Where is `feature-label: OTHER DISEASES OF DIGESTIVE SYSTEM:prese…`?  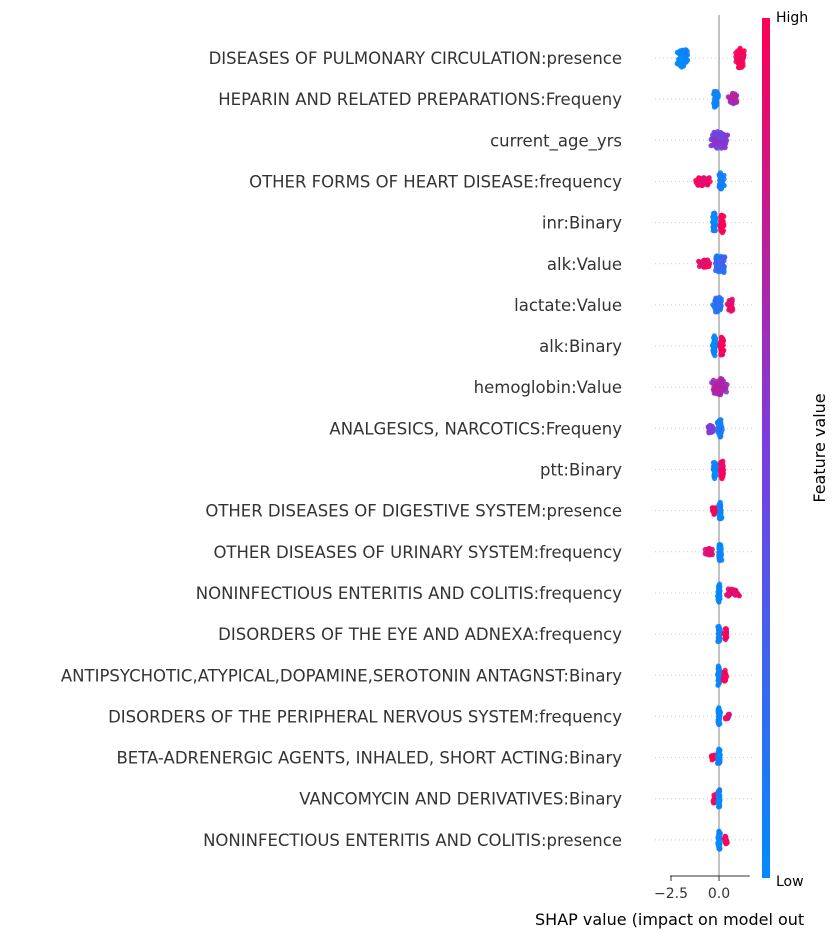 feature-label: OTHER DISEASES OF DIGESTIVE SYSTEM:prese… is located at coordinates (413, 511).